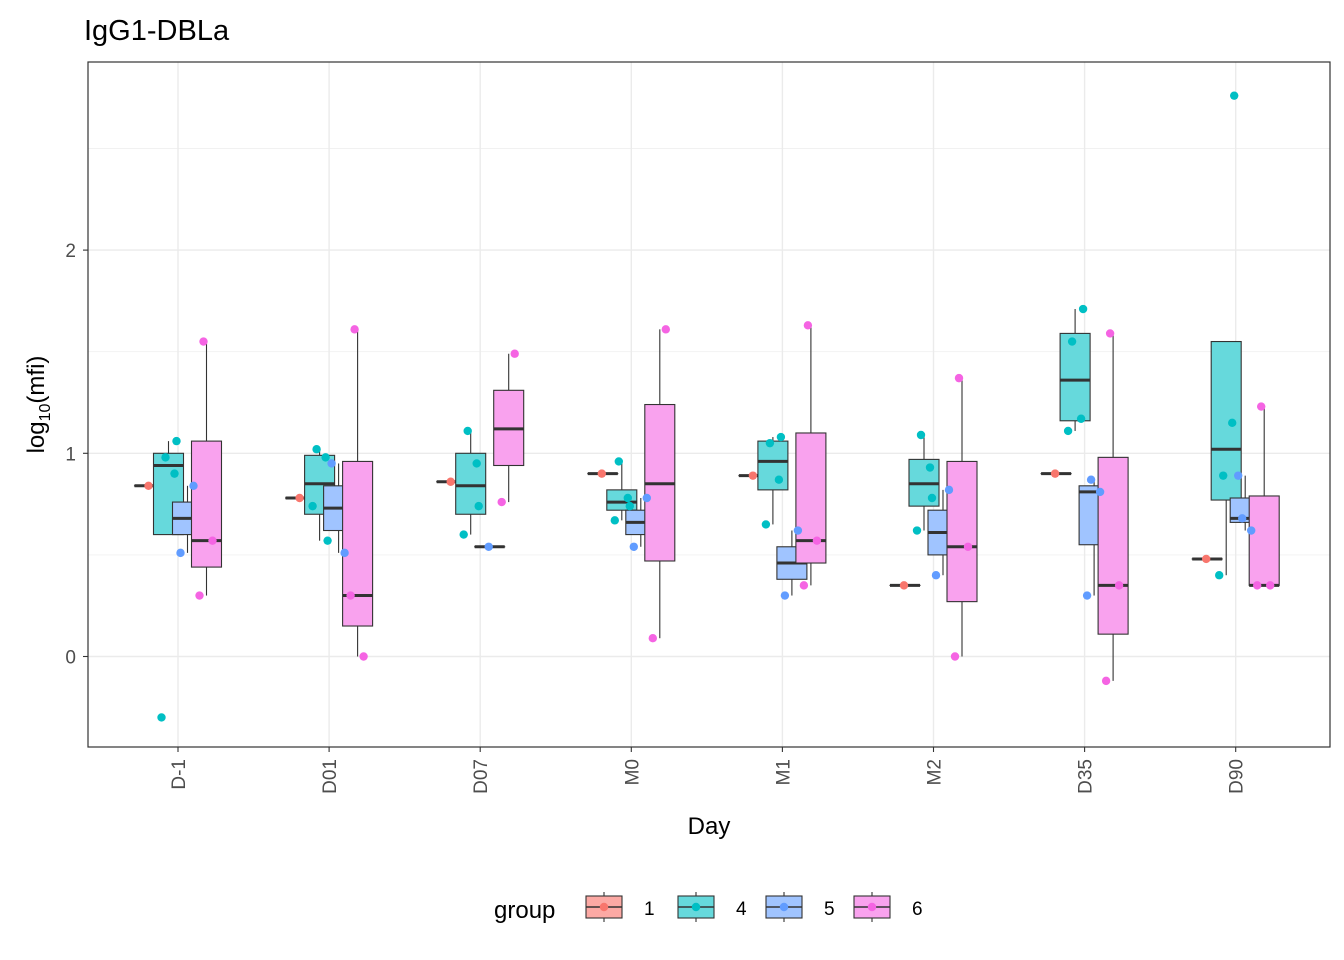  Describe the element at coordinates (45, 412) in the screenshot. I see `y-axis-label-sub: 10` at that location.